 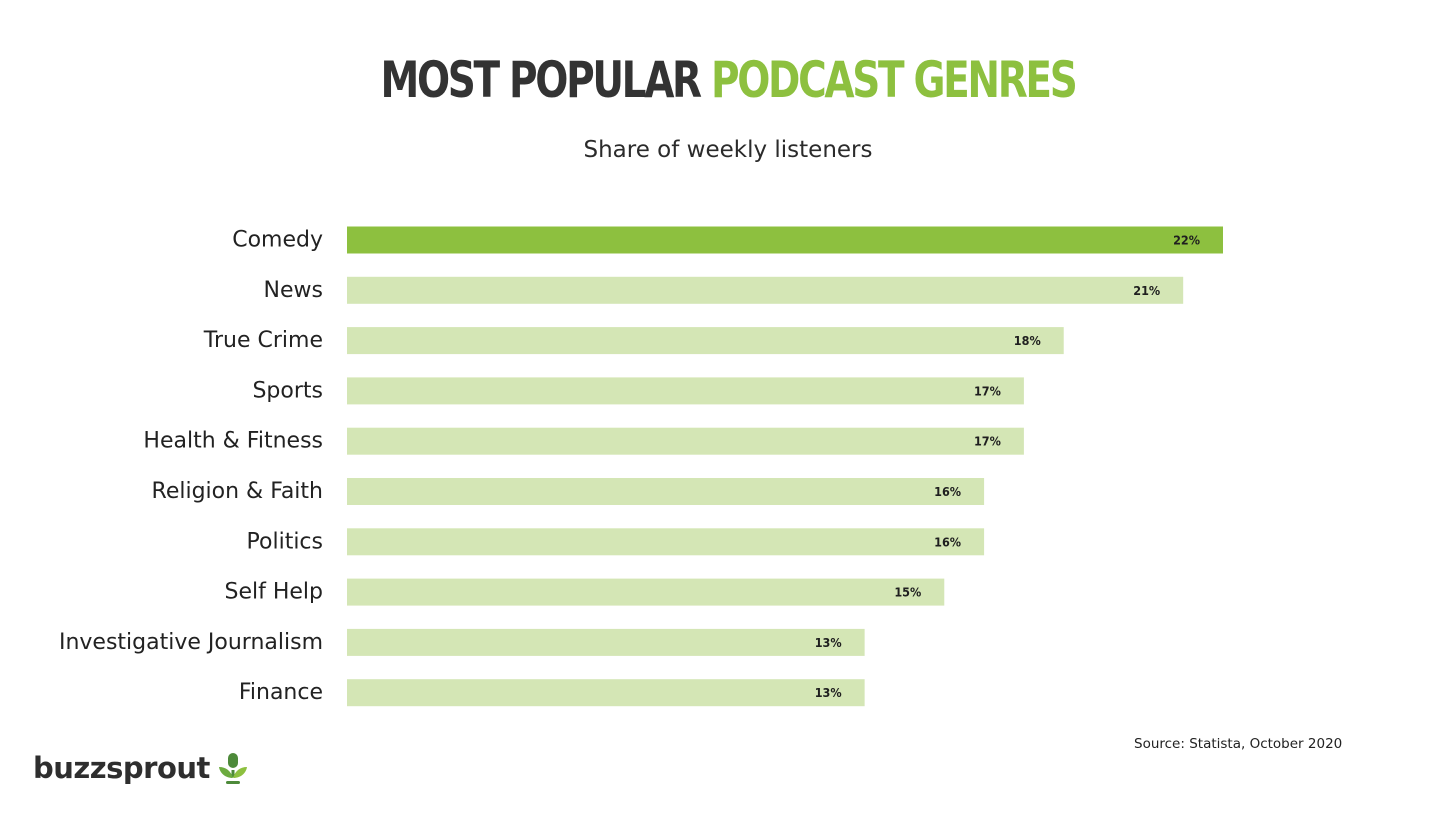 I want to click on bar-sports, so click(x=685, y=391).